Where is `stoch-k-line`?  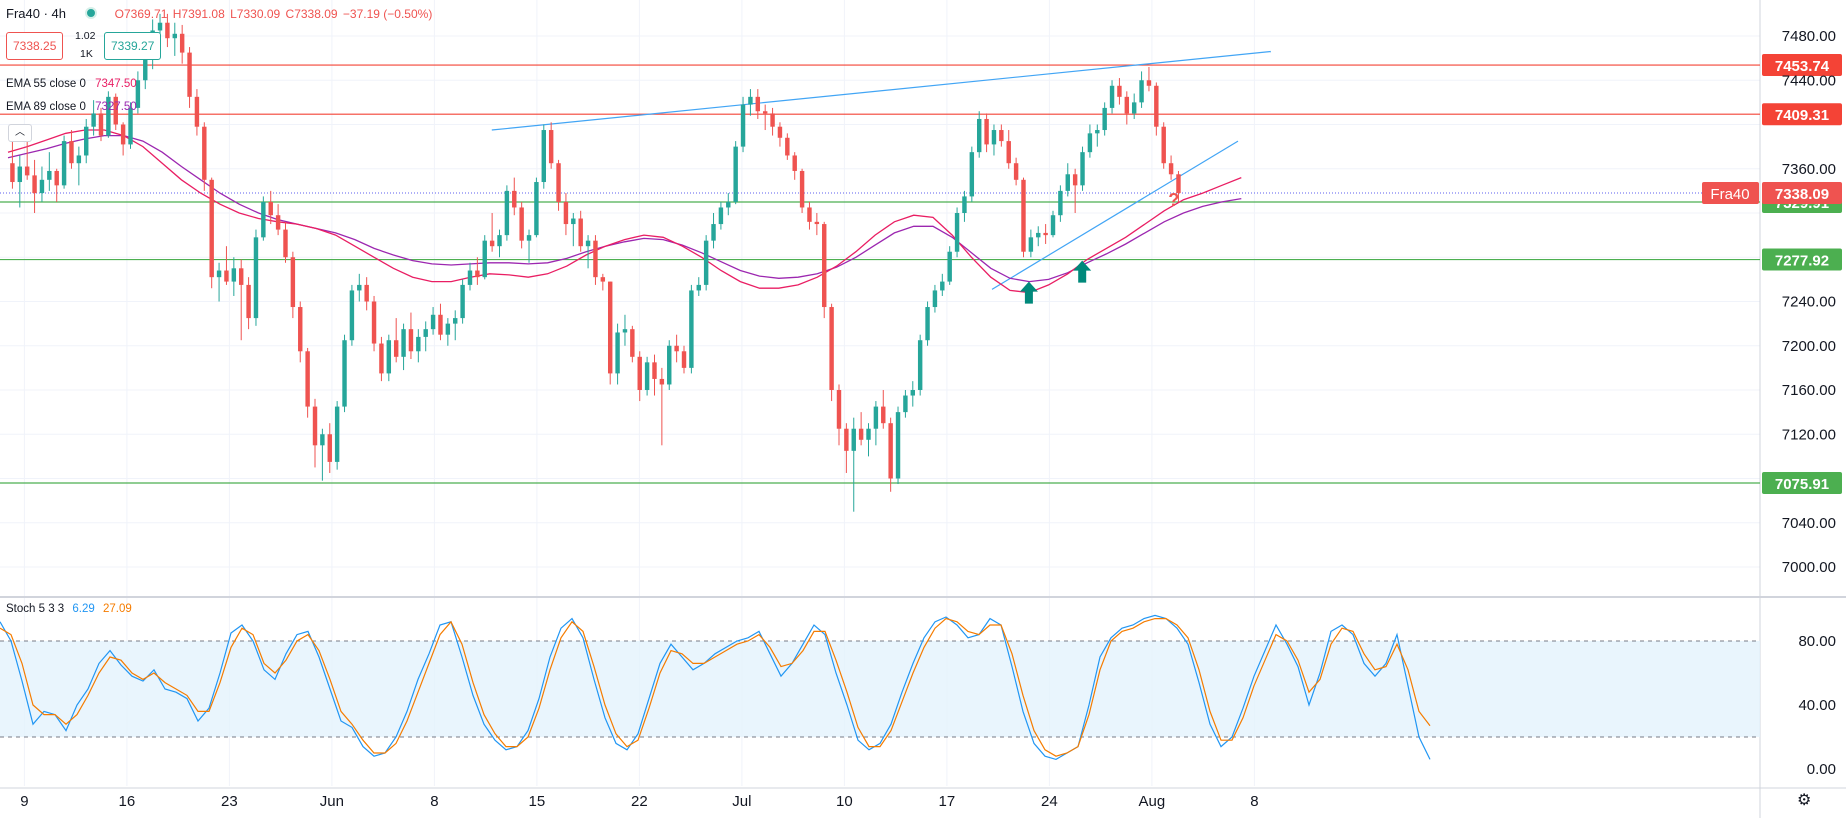
stoch-k-line is located at coordinates (715, 687).